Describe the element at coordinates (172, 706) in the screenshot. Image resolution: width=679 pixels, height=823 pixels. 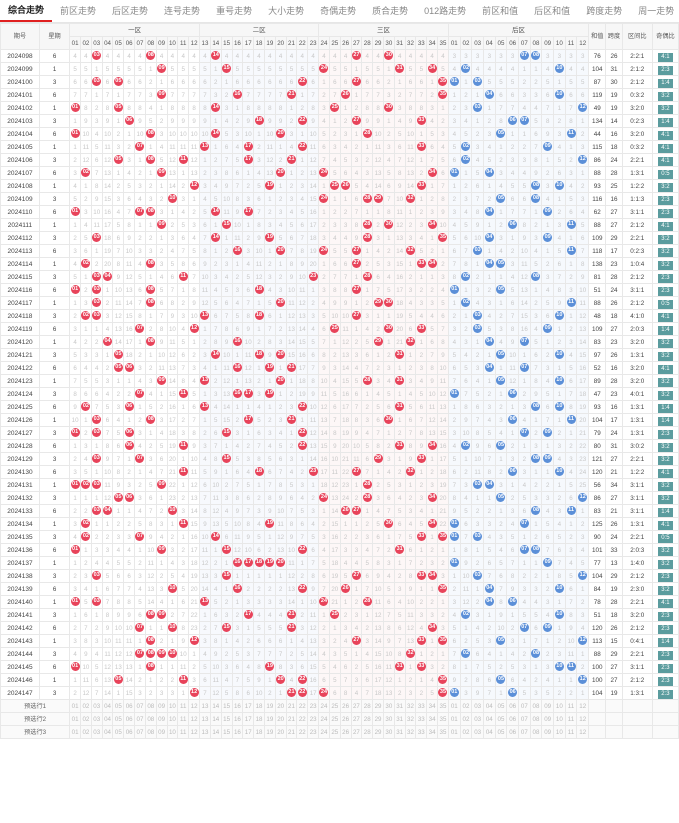
I see `preset-front-number: 10` at that location.